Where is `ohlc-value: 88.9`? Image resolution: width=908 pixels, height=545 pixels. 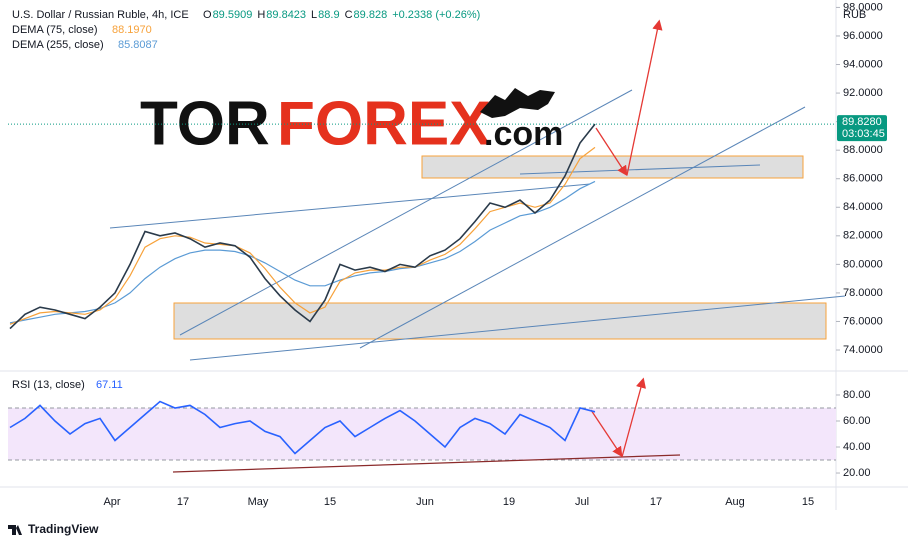 ohlc-value: 88.9 is located at coordinates (328, 15).